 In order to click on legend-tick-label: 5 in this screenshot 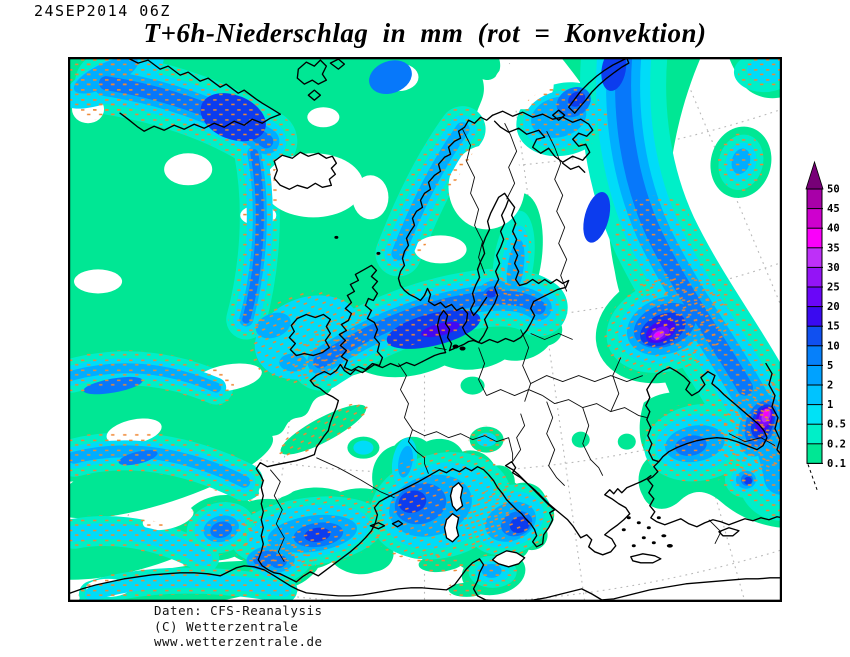, I will do `click(830, 366)`.